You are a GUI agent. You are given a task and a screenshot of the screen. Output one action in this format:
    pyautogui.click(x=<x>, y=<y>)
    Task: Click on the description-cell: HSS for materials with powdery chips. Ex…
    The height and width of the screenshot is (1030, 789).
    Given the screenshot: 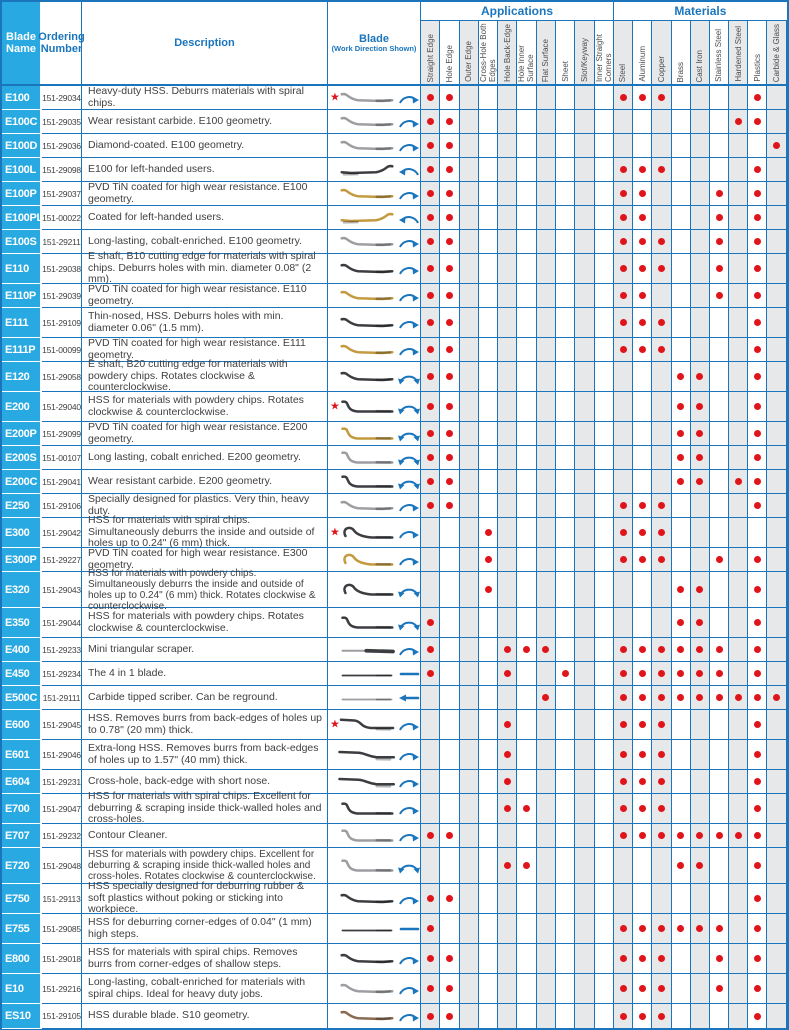 What is the action you would take?
    pyautogui.click(x=205, y=865)
    